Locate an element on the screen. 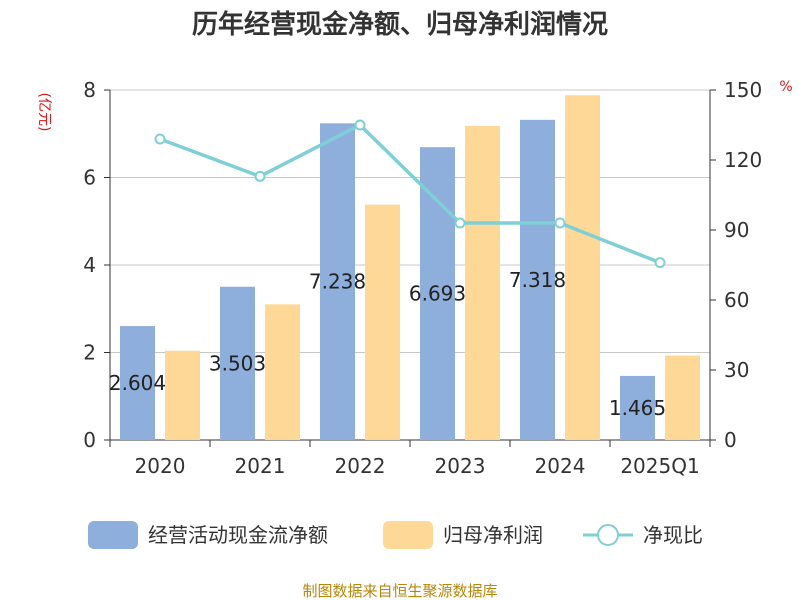 The width and height of the screenshot is (800, 600). right-tick-label: 90 is located at coordinates (736, 230).